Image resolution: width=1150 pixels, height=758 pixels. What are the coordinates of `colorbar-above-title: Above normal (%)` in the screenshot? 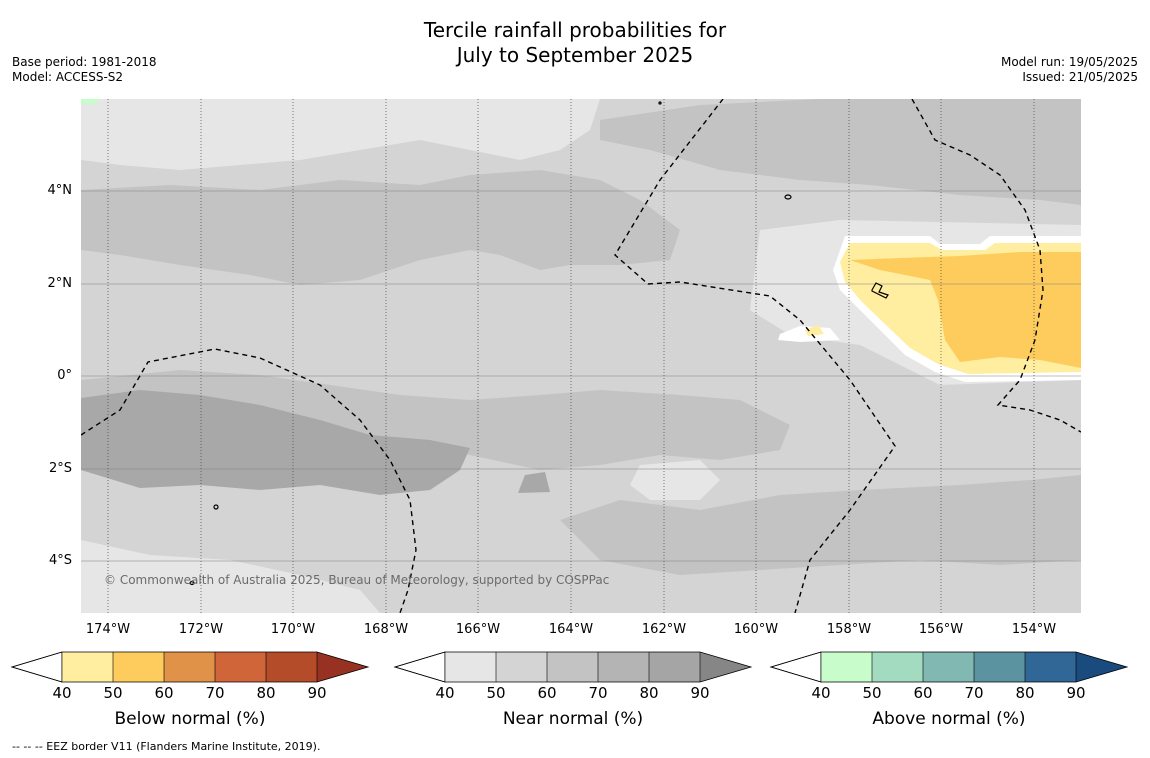 It's located at (949, 719).